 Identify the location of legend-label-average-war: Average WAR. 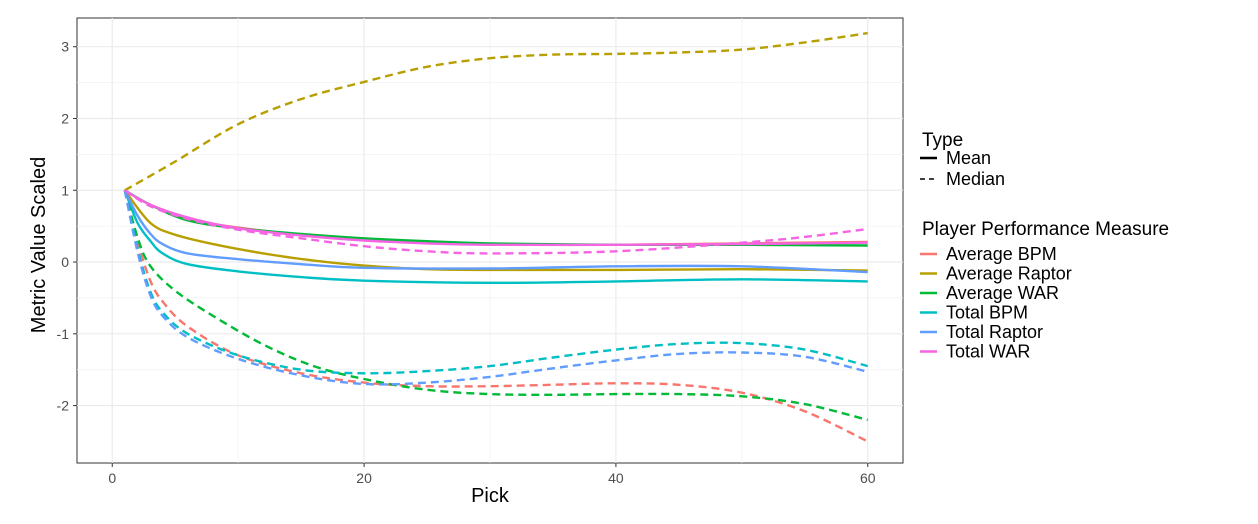
(1002, 293).